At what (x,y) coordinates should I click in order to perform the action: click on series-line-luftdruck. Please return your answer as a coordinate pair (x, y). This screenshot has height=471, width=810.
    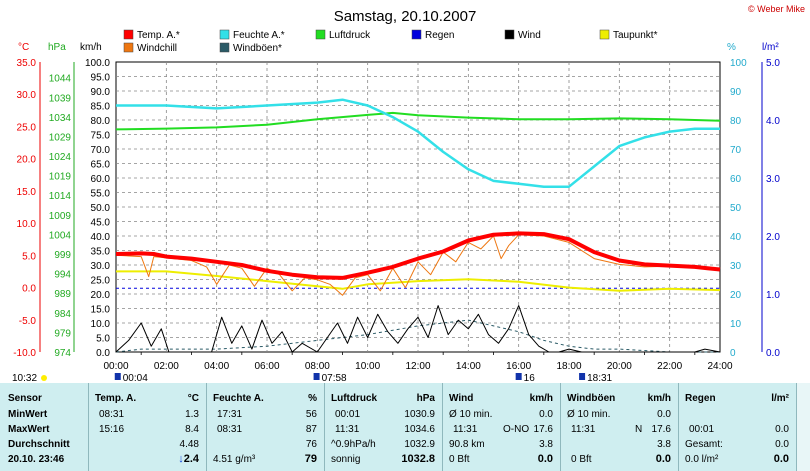
    Looking at the image, I should click on (418, 121).